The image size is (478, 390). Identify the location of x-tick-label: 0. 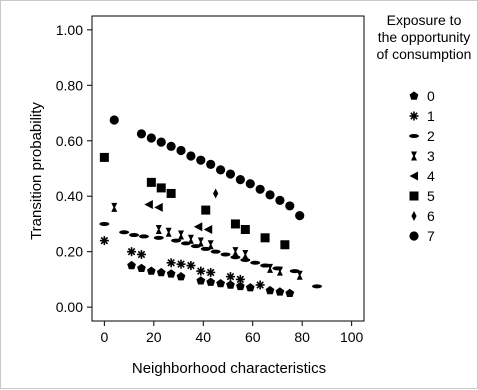
(104, 337).